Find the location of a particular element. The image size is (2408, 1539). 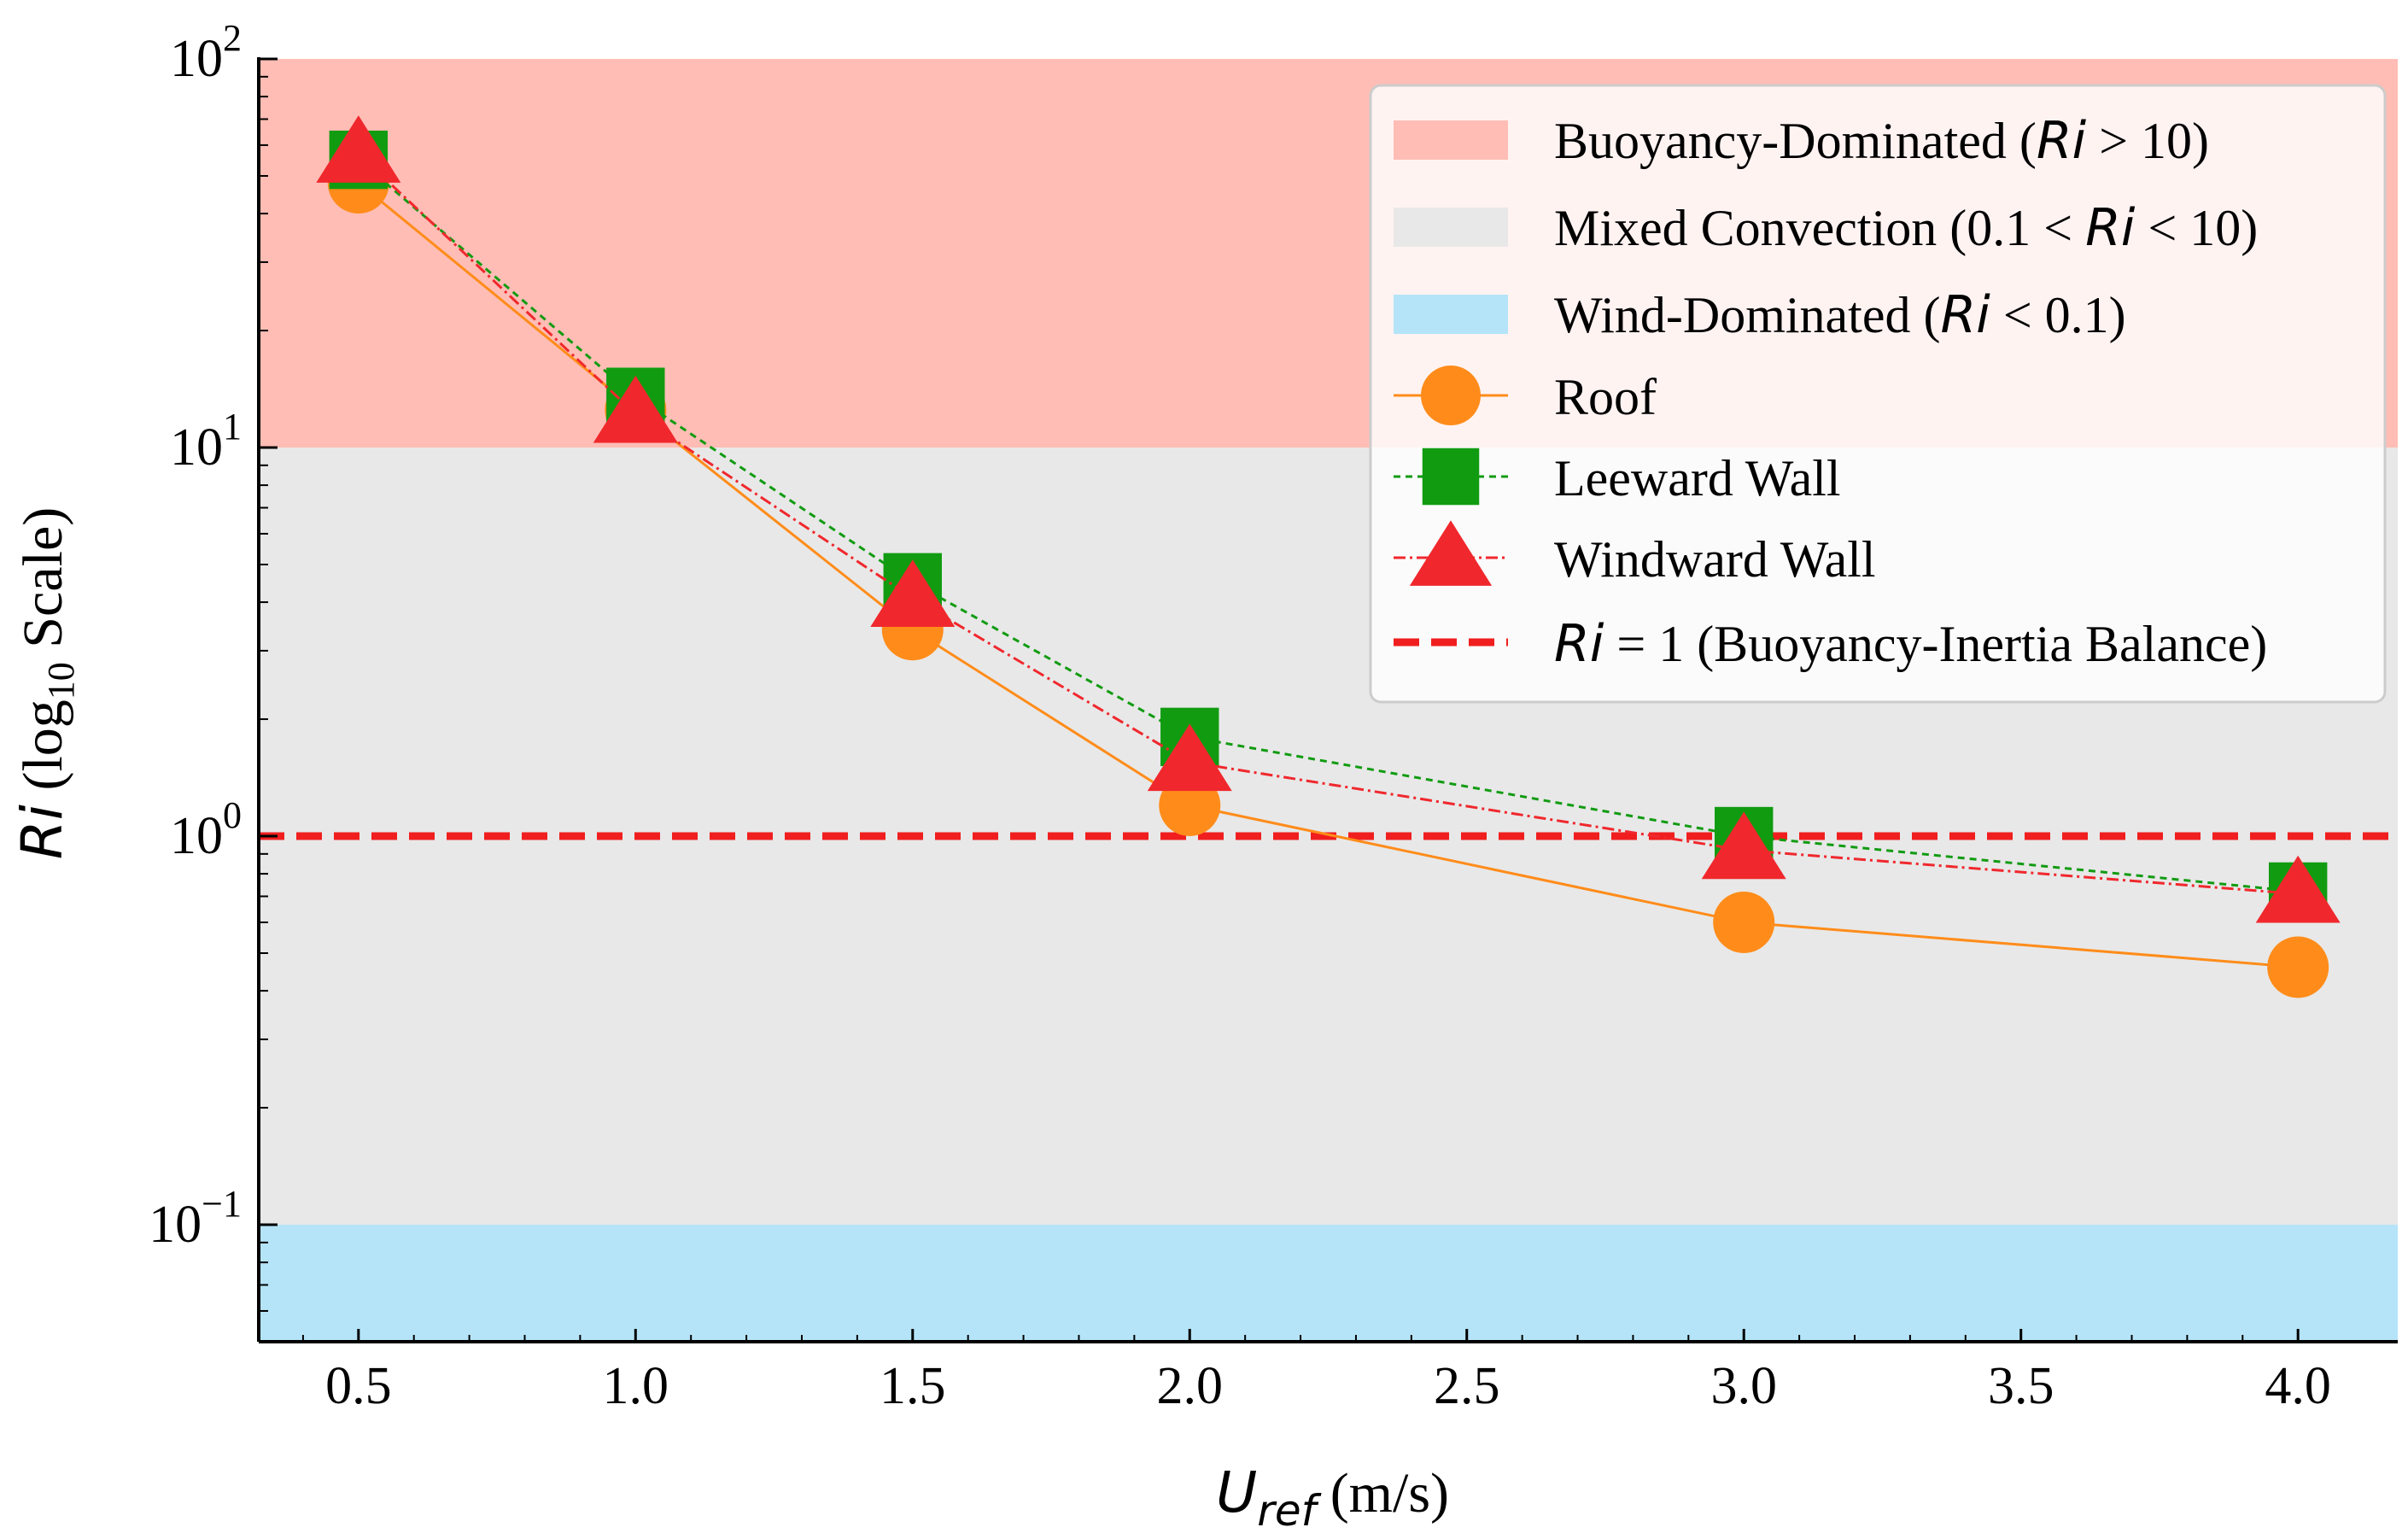

legend-label: Windward Wall is located at coordinates (1715, 559).